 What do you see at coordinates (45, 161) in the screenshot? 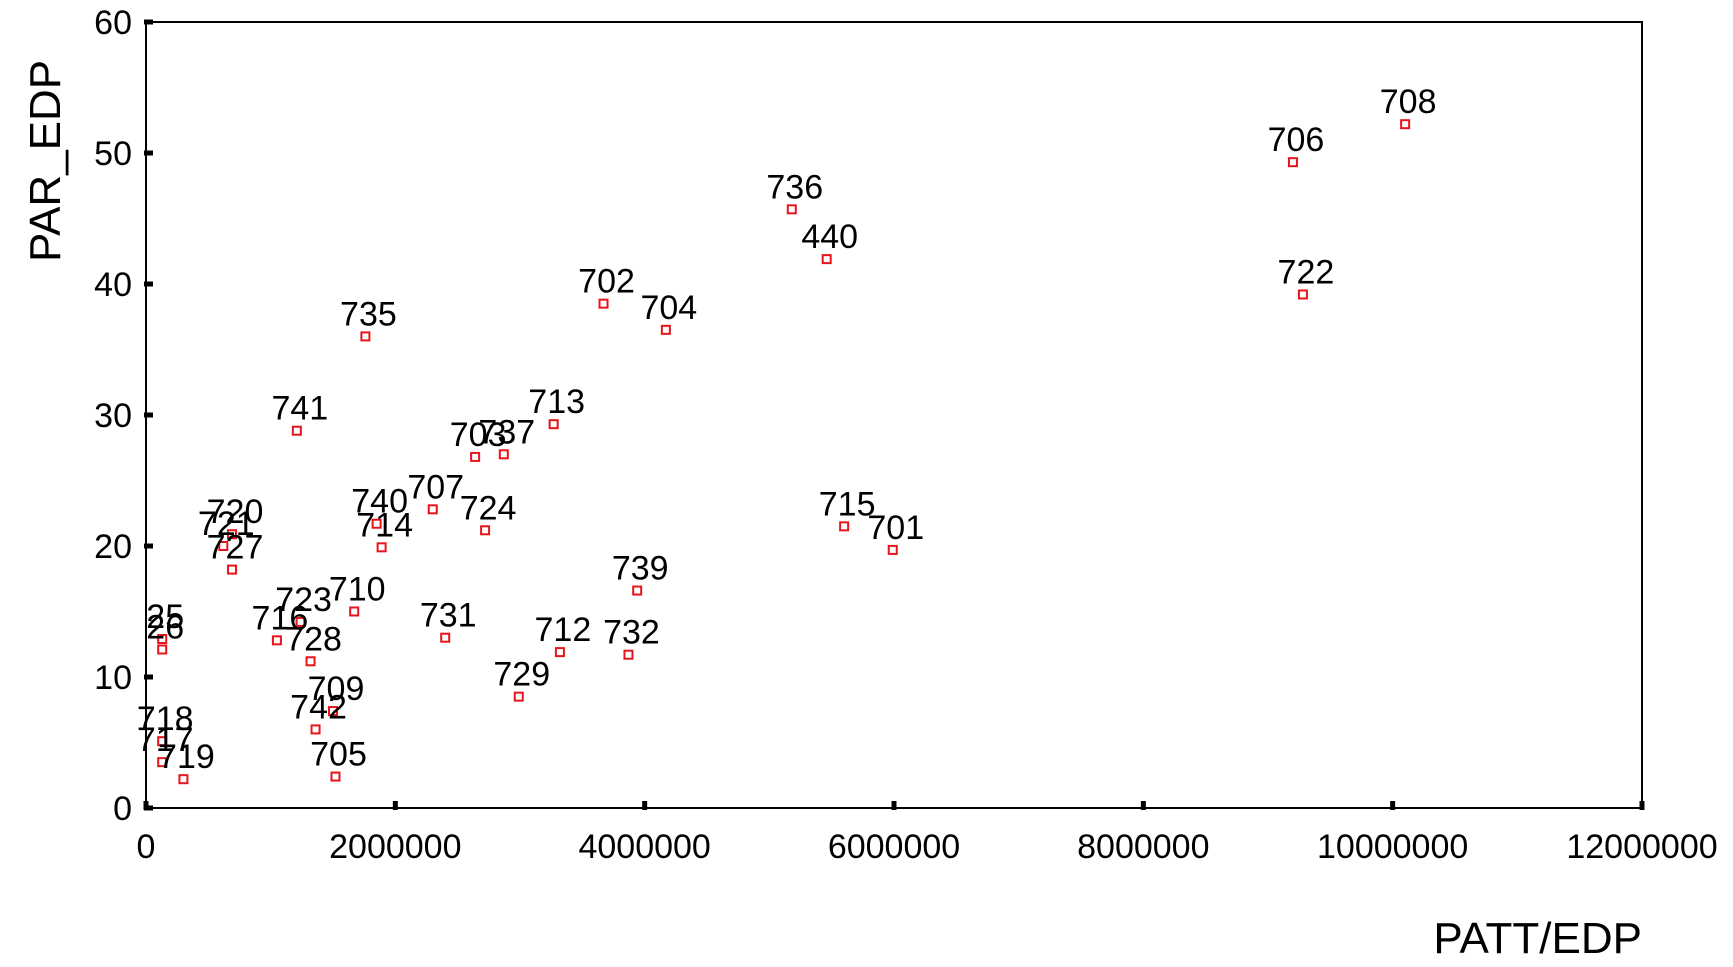
I see `y-axis-title: PAR_EDP` at bounding box center [45, 161].